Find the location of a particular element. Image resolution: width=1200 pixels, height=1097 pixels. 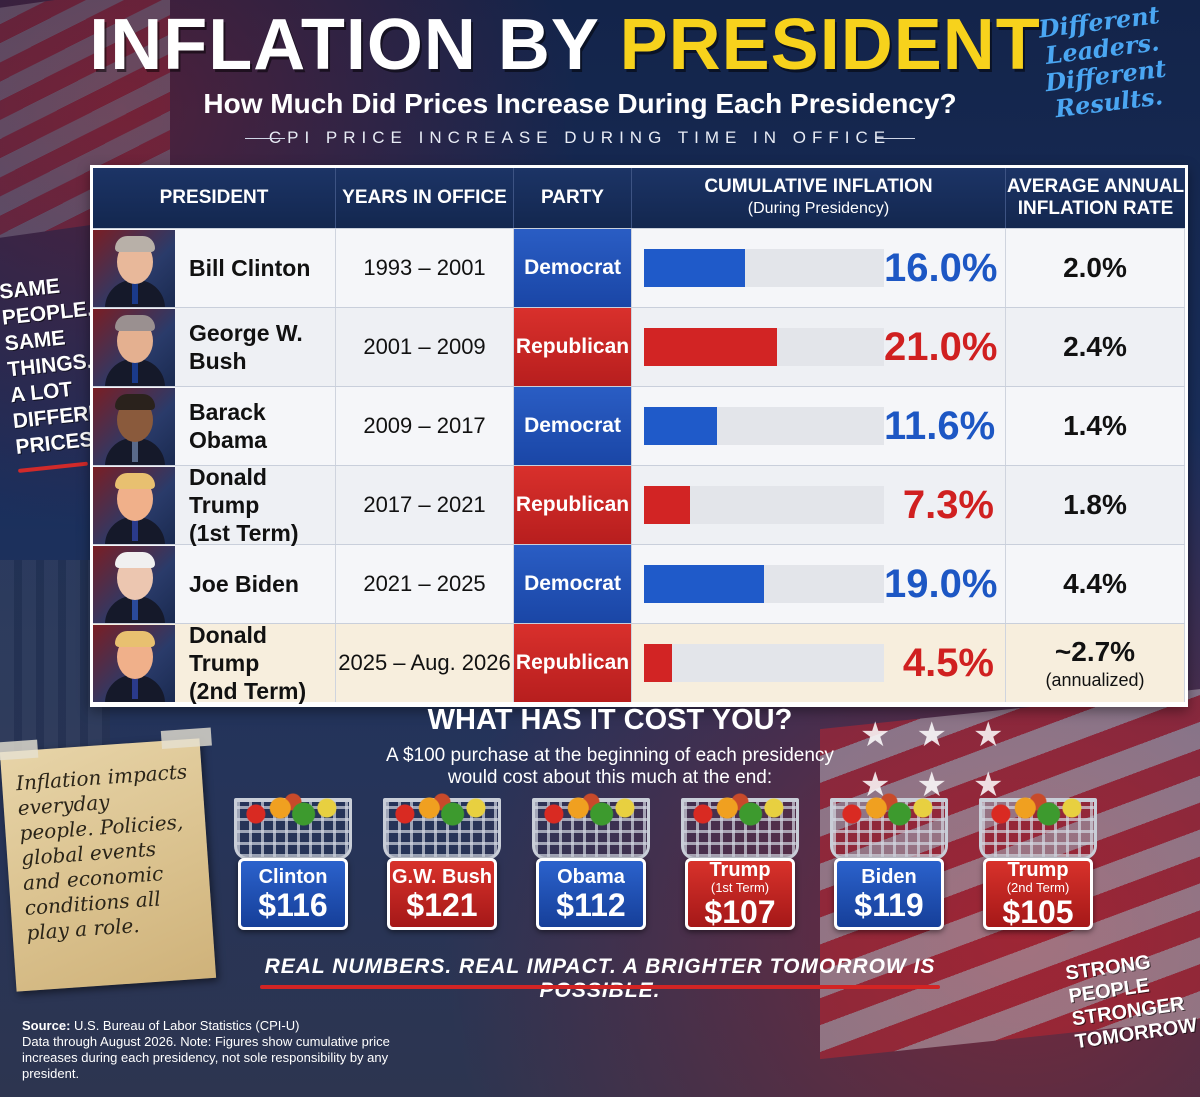

inflation-cell: 11.6% is located at coordinates (819, 426).